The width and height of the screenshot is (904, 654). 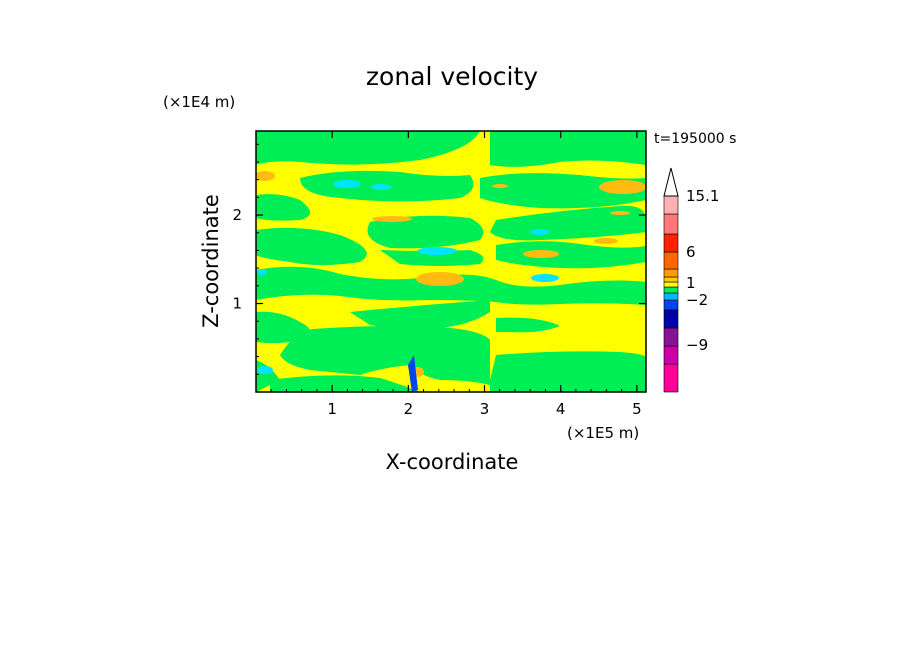 I want to click on blue-feature, so click(x=413, y=373).